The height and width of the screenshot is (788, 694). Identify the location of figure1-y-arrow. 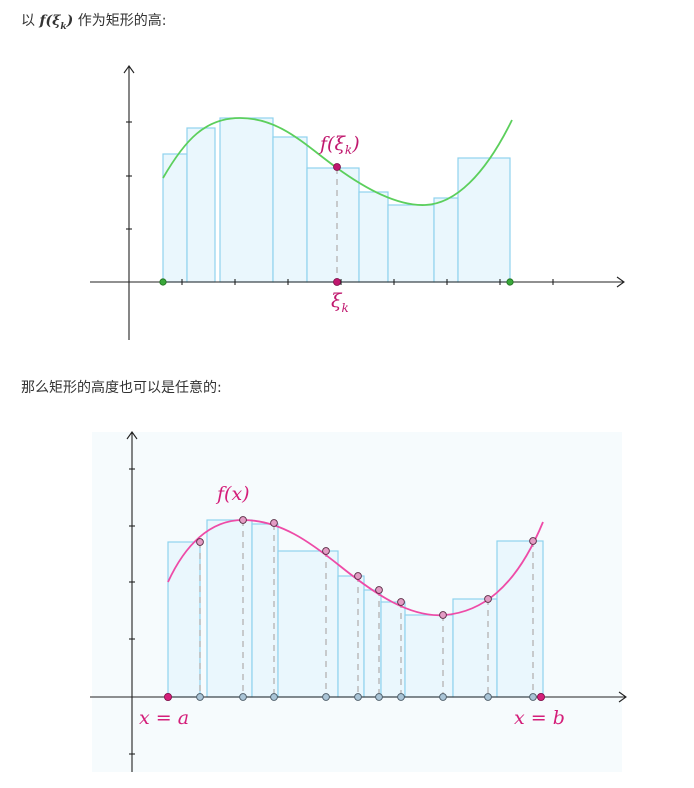
(129, 69).